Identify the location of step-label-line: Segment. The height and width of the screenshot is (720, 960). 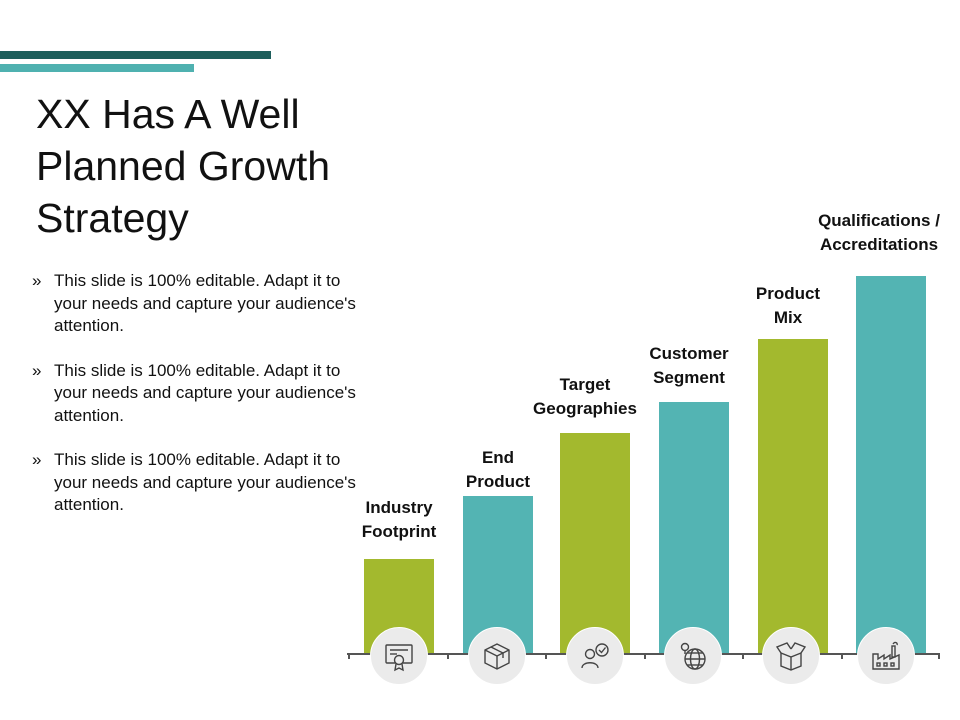
(689, 377).